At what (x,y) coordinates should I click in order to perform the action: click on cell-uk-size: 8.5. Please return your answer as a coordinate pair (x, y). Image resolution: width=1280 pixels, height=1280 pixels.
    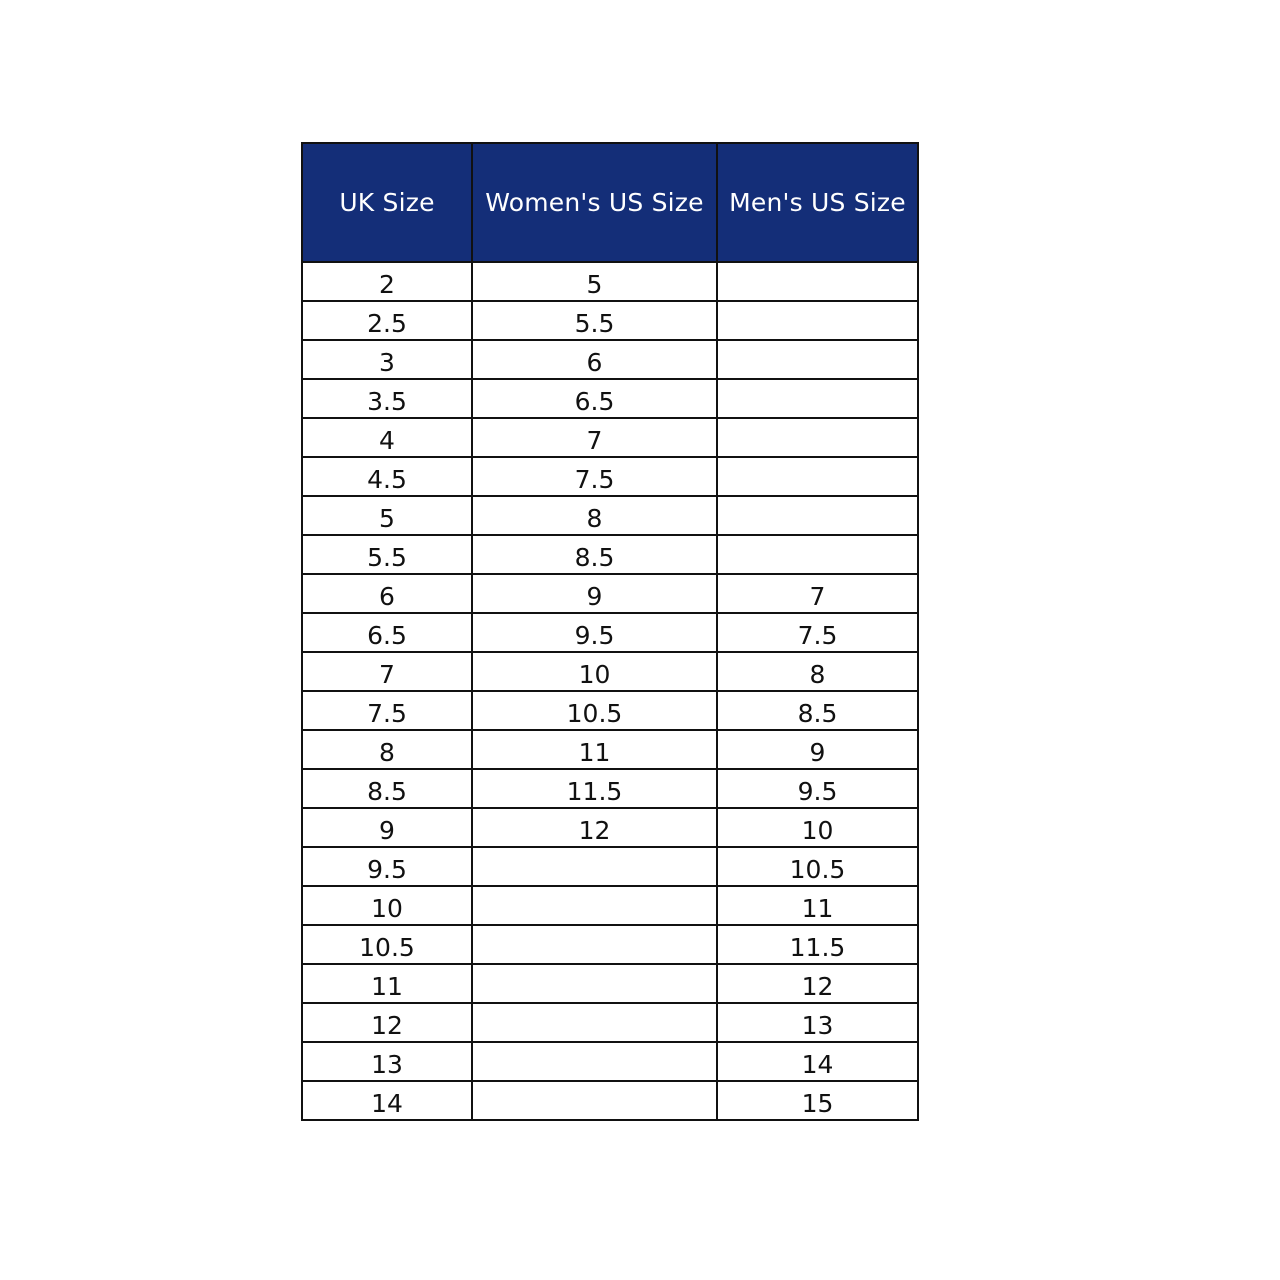
    Looking at the image, I should click on (387, 788).